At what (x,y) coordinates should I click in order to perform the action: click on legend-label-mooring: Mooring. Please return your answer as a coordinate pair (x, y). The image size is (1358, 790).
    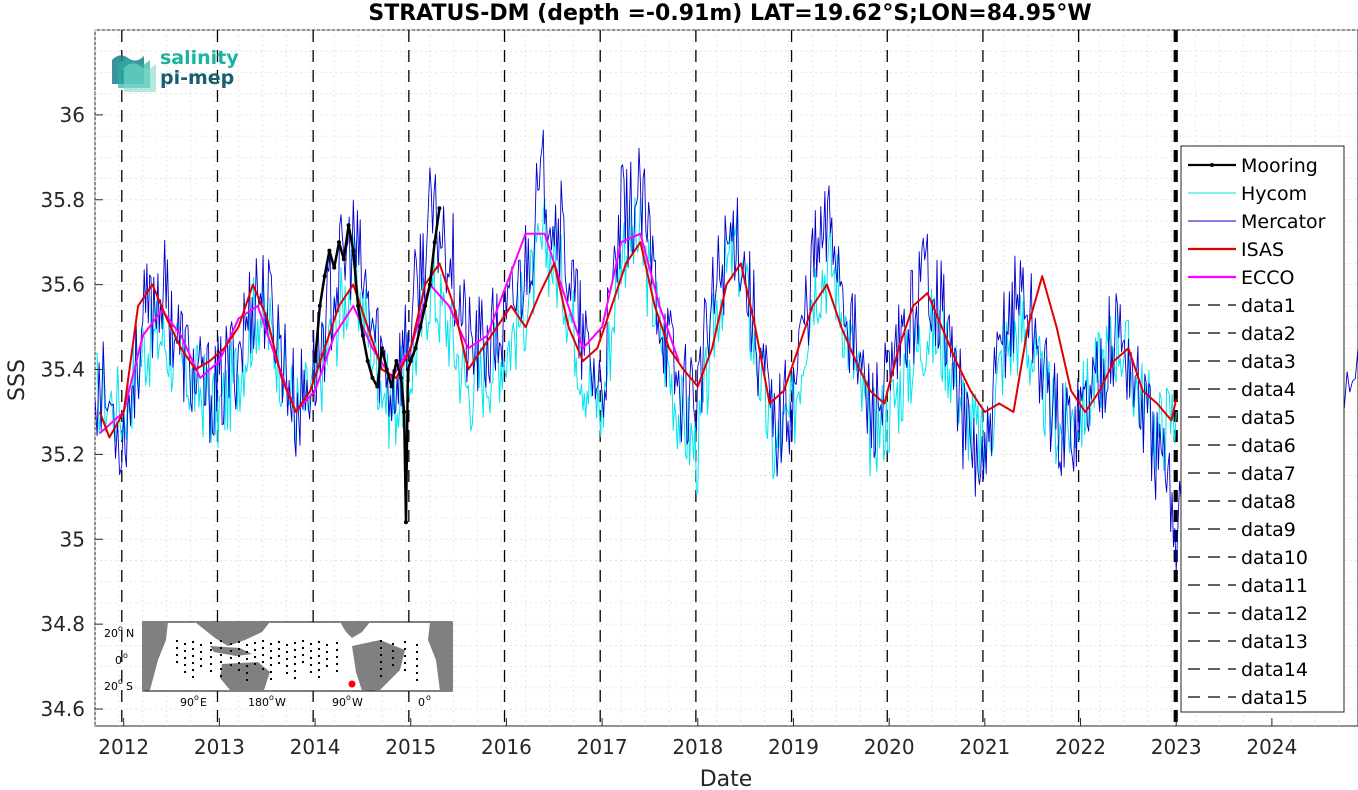
    Looking at the image, I should click on (1279, 166).